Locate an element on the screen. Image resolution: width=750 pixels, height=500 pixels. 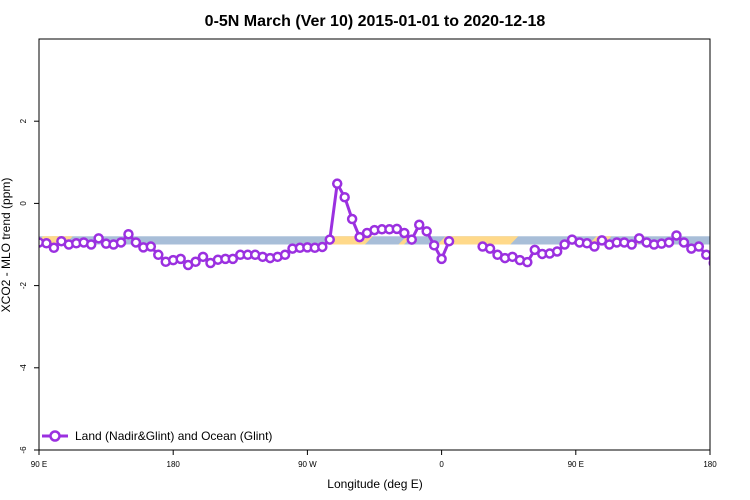
legend: Land (Nadir&Glint) and Ocean (Glint) is located at coordinates (157, 436).